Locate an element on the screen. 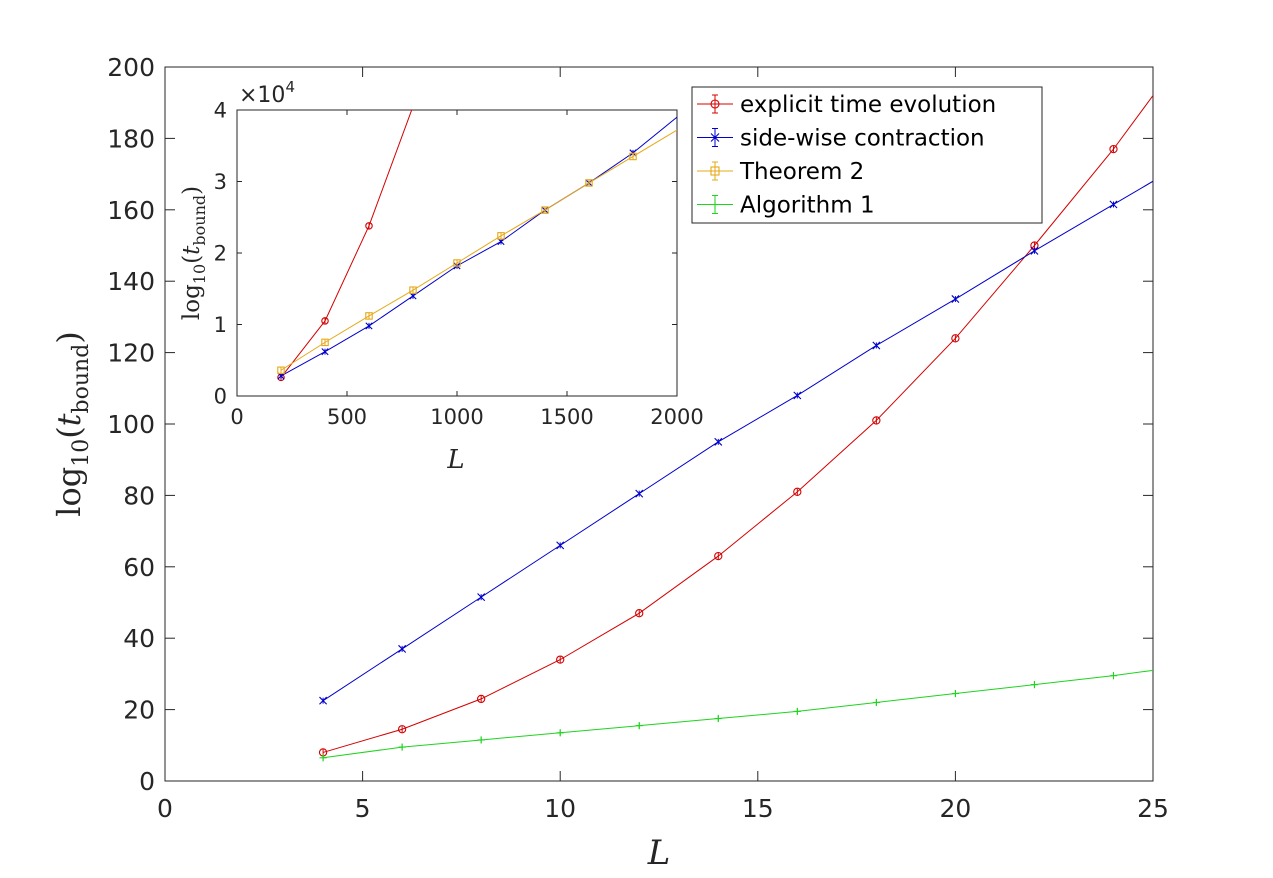 This screenshot has width=1273, height=878. inset-y-label-prefix: log is located at coordinates (192, 302).